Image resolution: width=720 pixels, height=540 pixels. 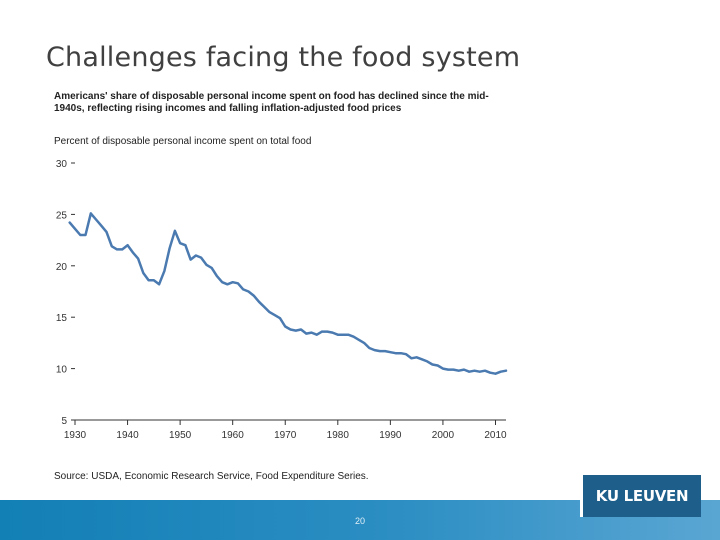 I want to click on ku-leuven-logo: KU LEUVEN, so click(x=640, y=496).